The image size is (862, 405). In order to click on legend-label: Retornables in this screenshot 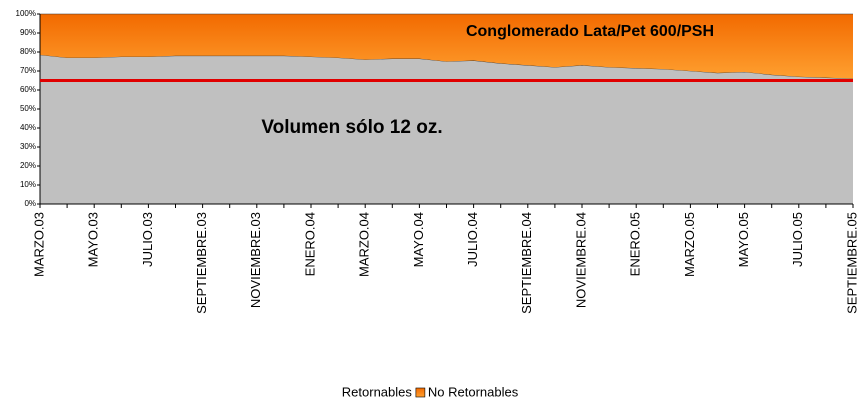, I will do `click(377, 391)`.